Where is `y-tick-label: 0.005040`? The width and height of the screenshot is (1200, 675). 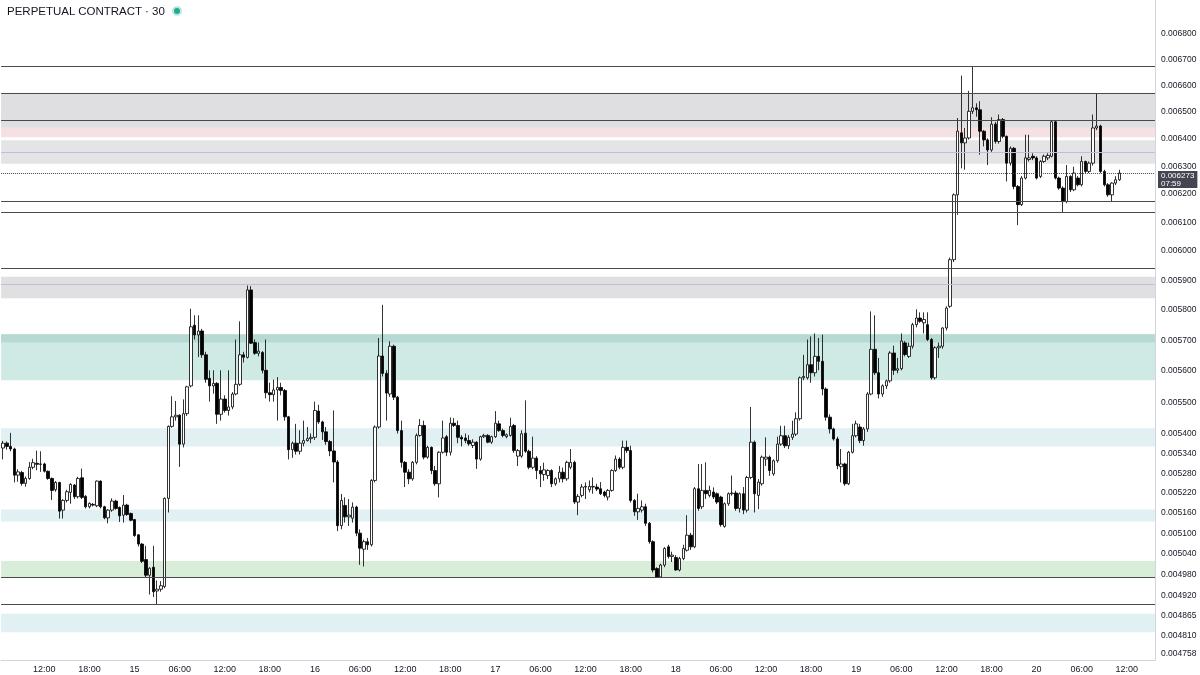
y-tick-label: 0.005040 is located at coordinates (1179, 553).